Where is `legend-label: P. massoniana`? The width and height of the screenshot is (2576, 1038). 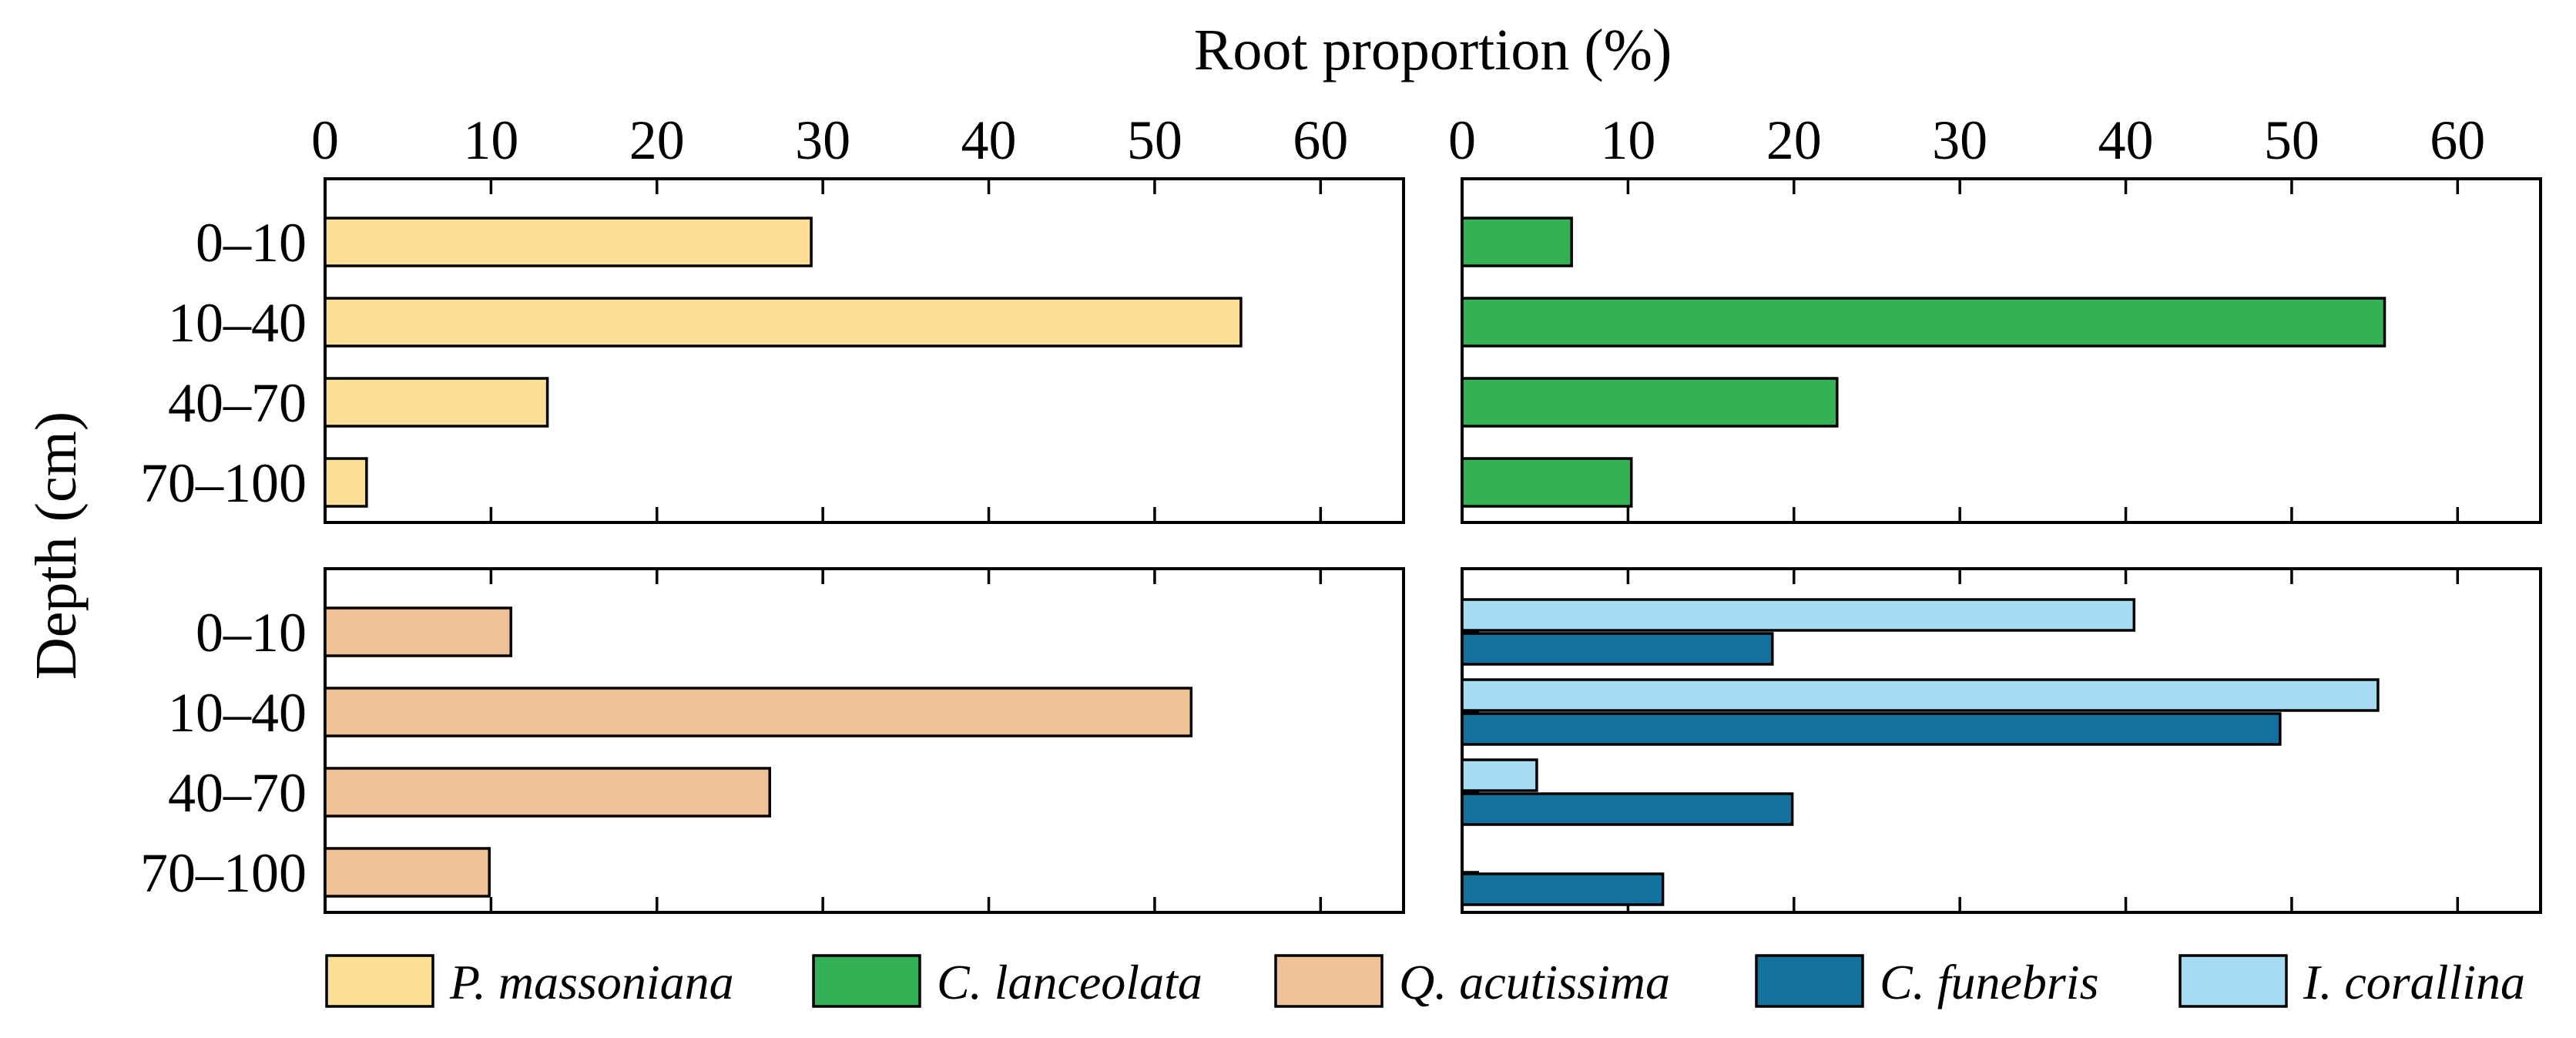
legend-label: P. massoniana is located at coordinates (591, 982).